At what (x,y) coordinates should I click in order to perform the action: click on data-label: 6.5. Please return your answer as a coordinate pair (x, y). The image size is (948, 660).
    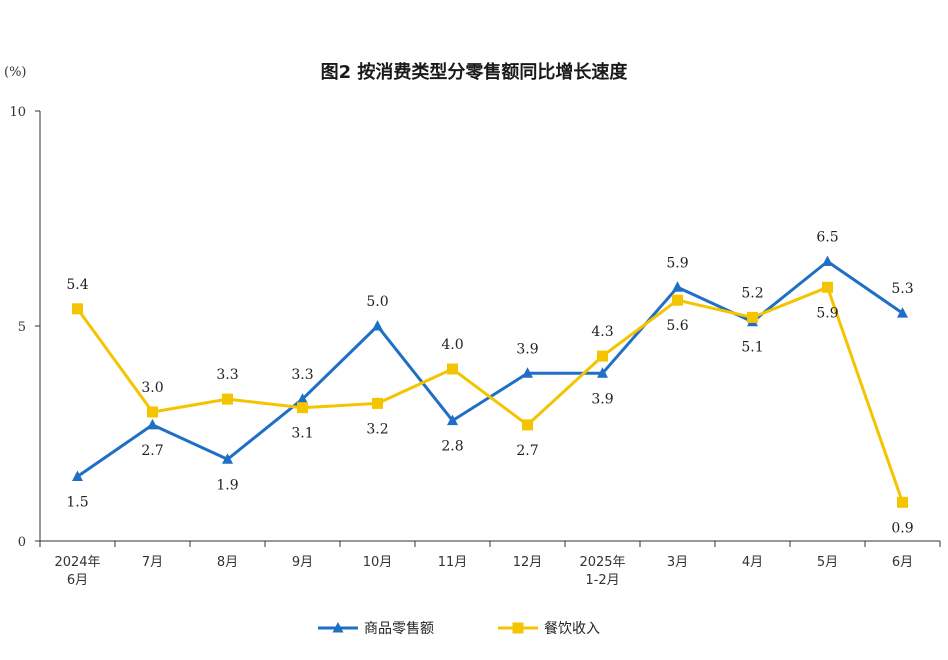
    Looking at the image, I should click on (827, 238).